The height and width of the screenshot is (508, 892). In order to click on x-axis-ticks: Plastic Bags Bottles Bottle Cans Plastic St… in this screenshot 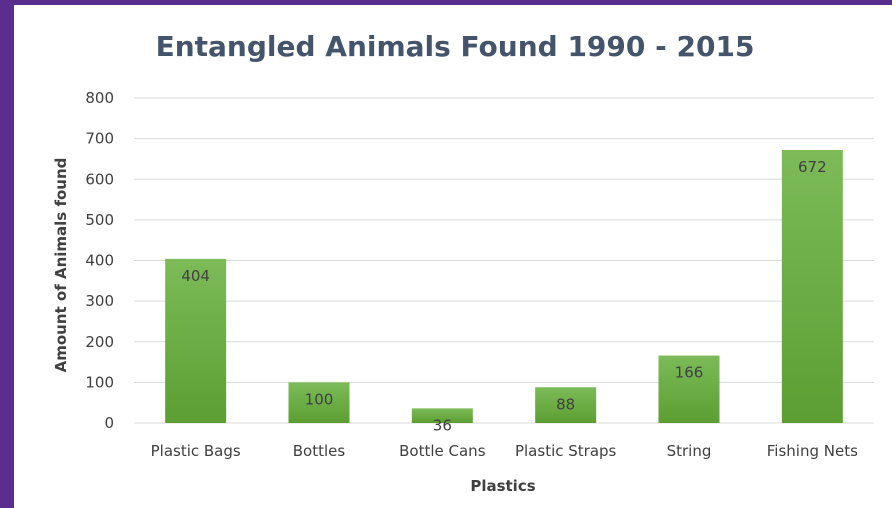, I will do `click(504, 451)`.